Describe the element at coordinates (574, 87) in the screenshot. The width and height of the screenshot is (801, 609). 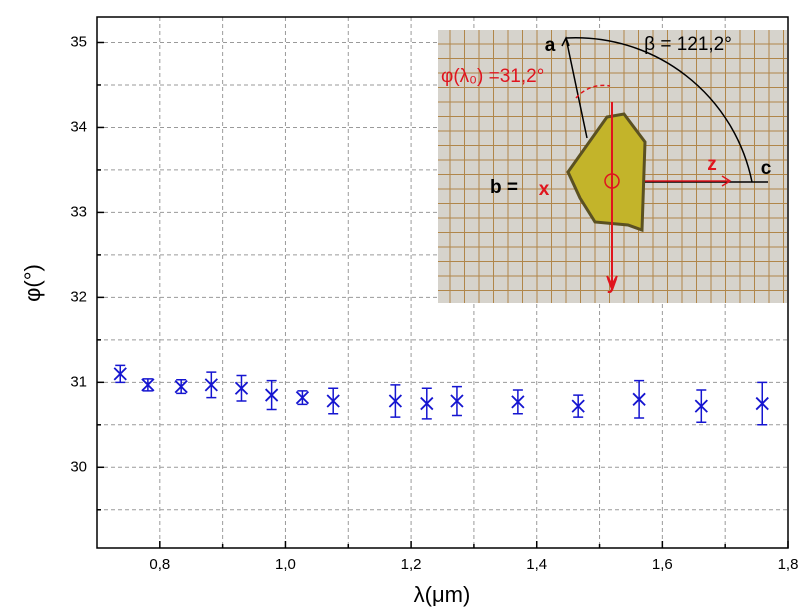
I see `a-axis-arrow` at that location.